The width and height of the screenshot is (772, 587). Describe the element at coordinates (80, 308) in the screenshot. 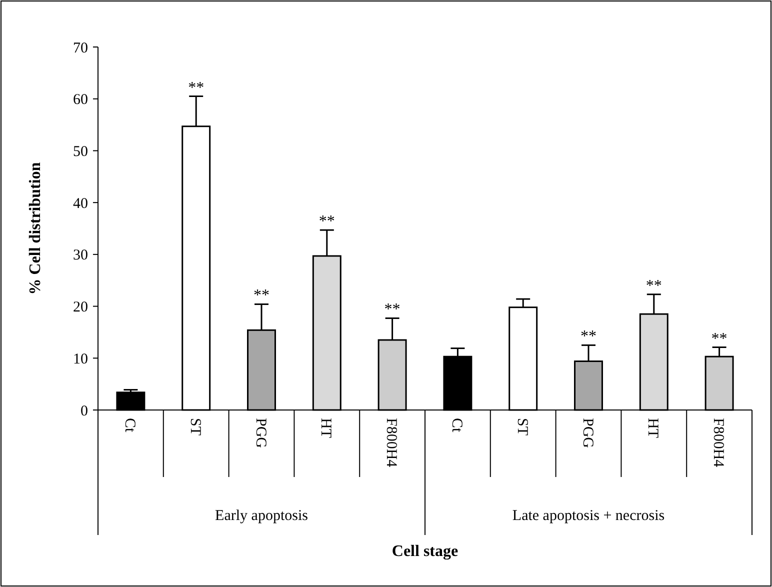

I see `y-tick-label: 20` at that location.